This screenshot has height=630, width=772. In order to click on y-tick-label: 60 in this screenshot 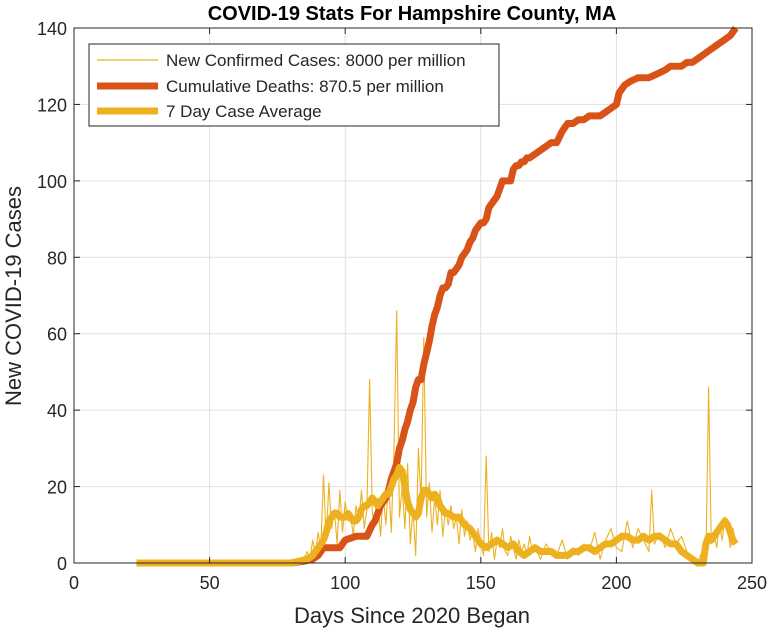, I will do `click(57, 335)`.